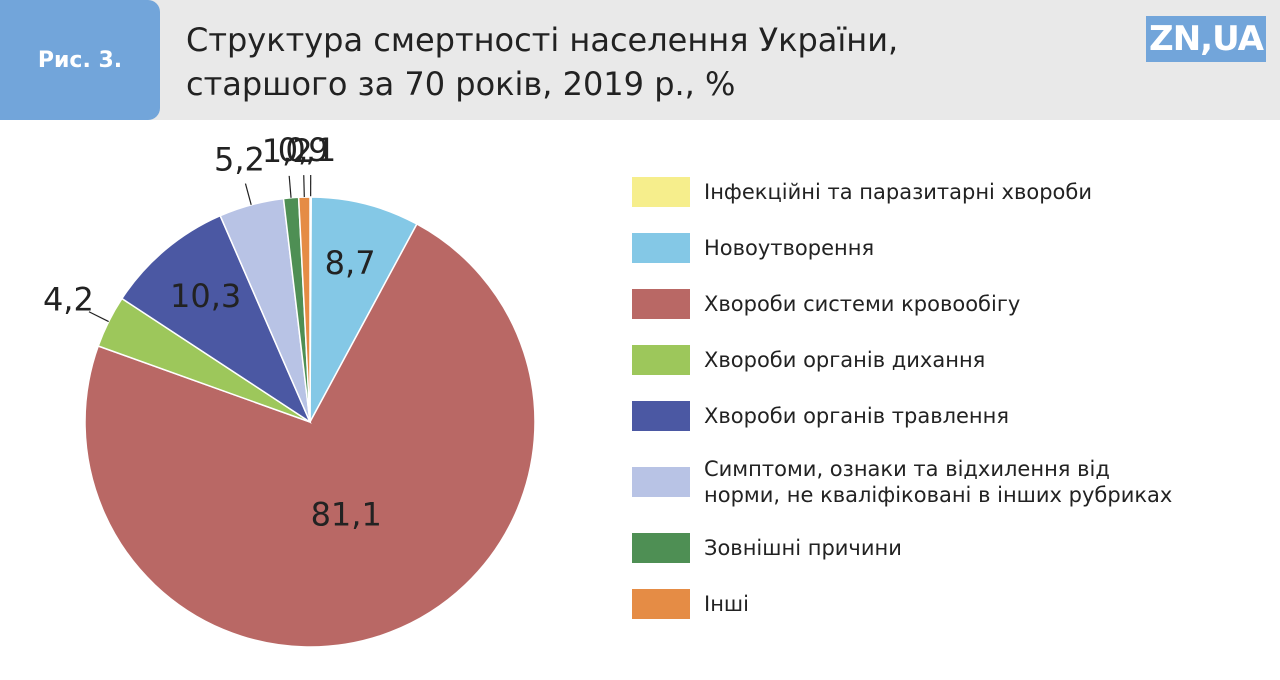 The image size is (1280, 680). Describe the element at coordinates (932, 548) in the screenshot. I see `legend-item: Зовнішні причини` at that location.